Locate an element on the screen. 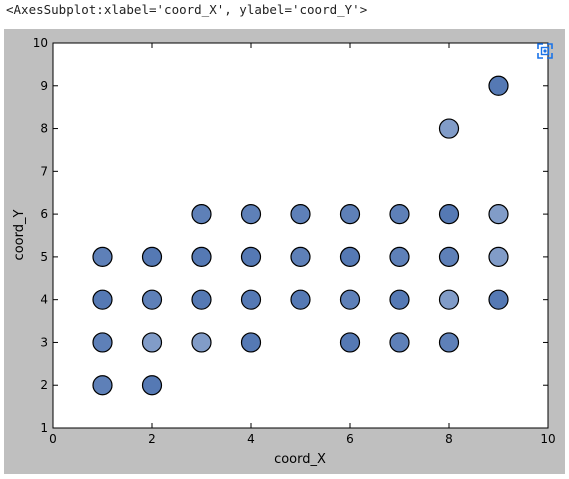 The image size is (569, 479). x-tick-label: 4 is located at coordinates (251, 439).